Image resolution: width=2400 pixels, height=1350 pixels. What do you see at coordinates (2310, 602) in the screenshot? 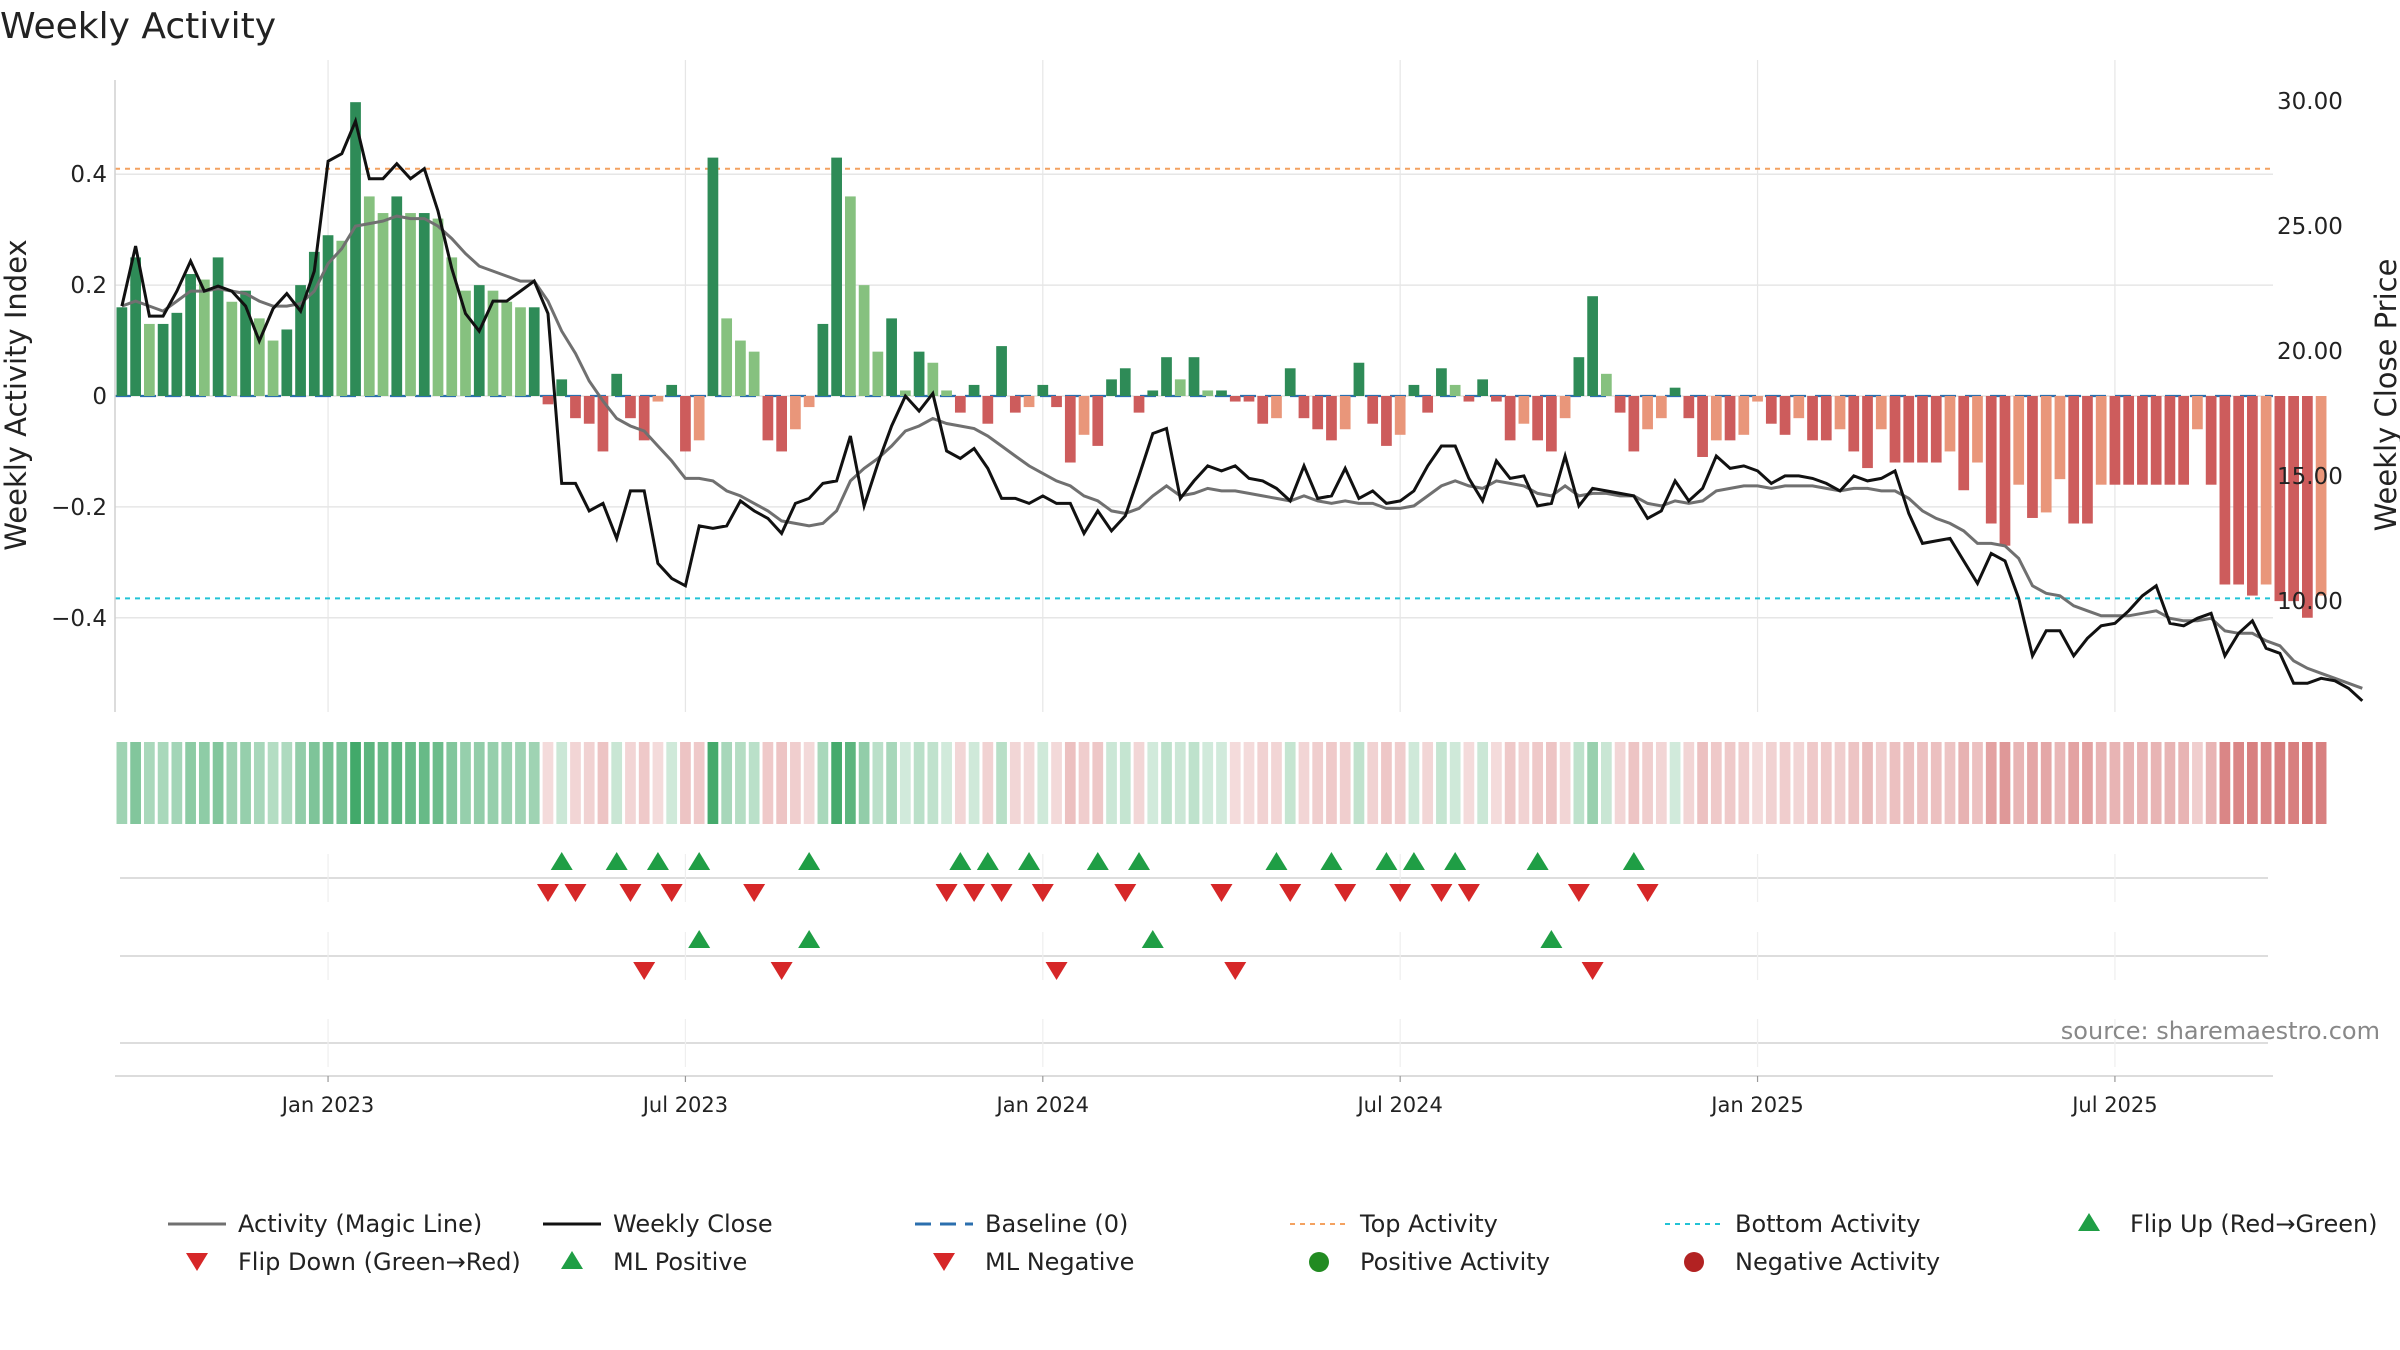
I see `right-tick-label: 10.00` at bounding box center [2310, 602].